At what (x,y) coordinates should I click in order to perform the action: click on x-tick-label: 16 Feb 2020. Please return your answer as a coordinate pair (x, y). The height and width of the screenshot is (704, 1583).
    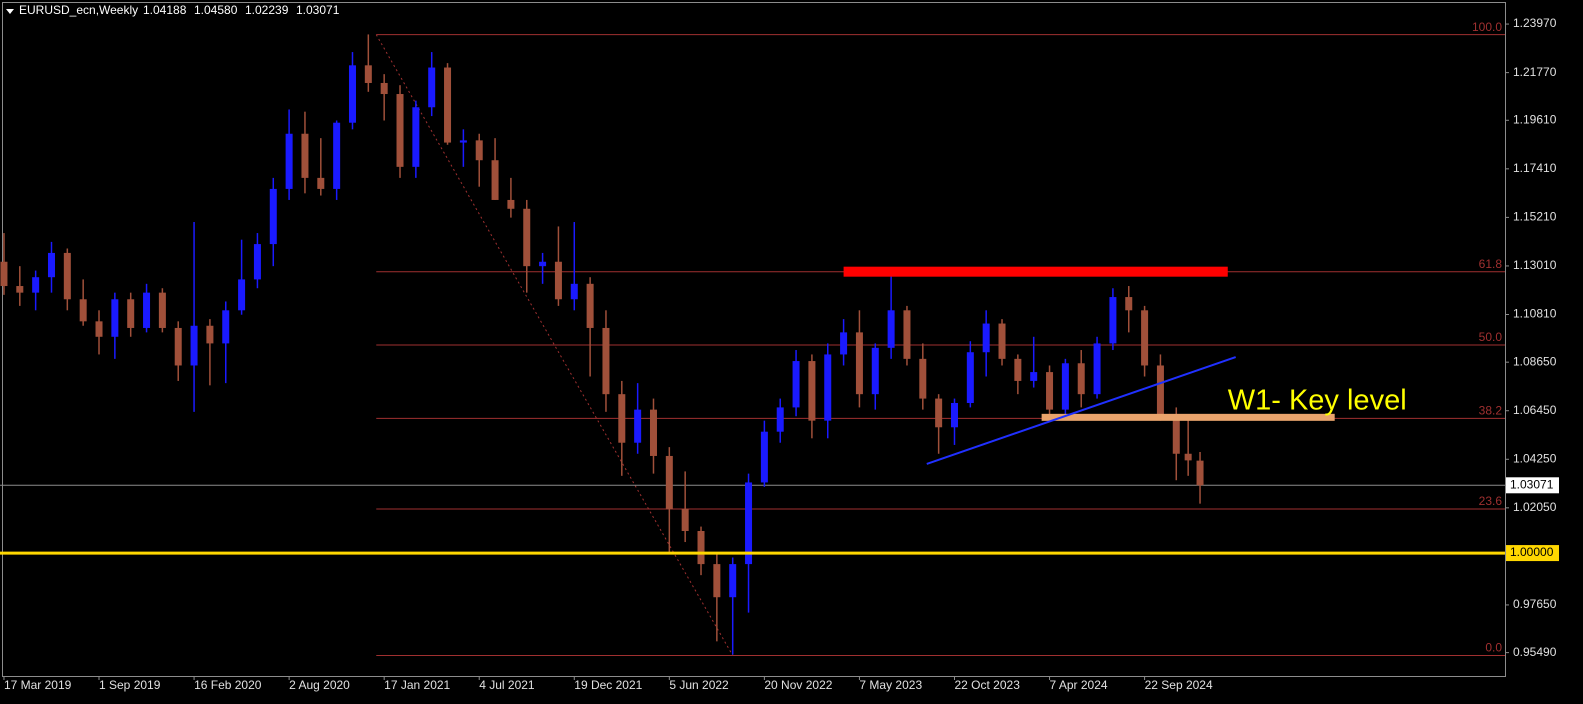
    Looking at the image, I should click on (228, 685).